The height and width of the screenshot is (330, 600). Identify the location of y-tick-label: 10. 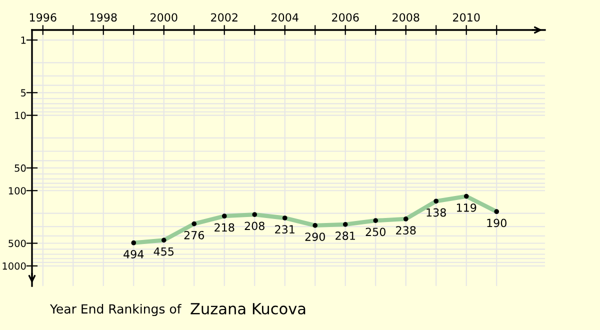
(20, 116).